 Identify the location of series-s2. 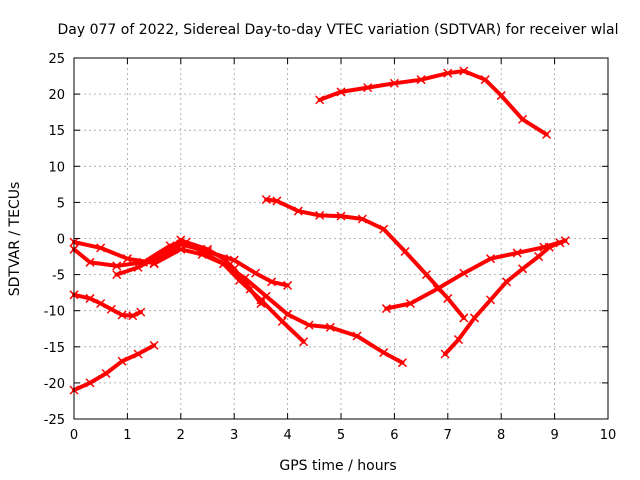
(107, 305).